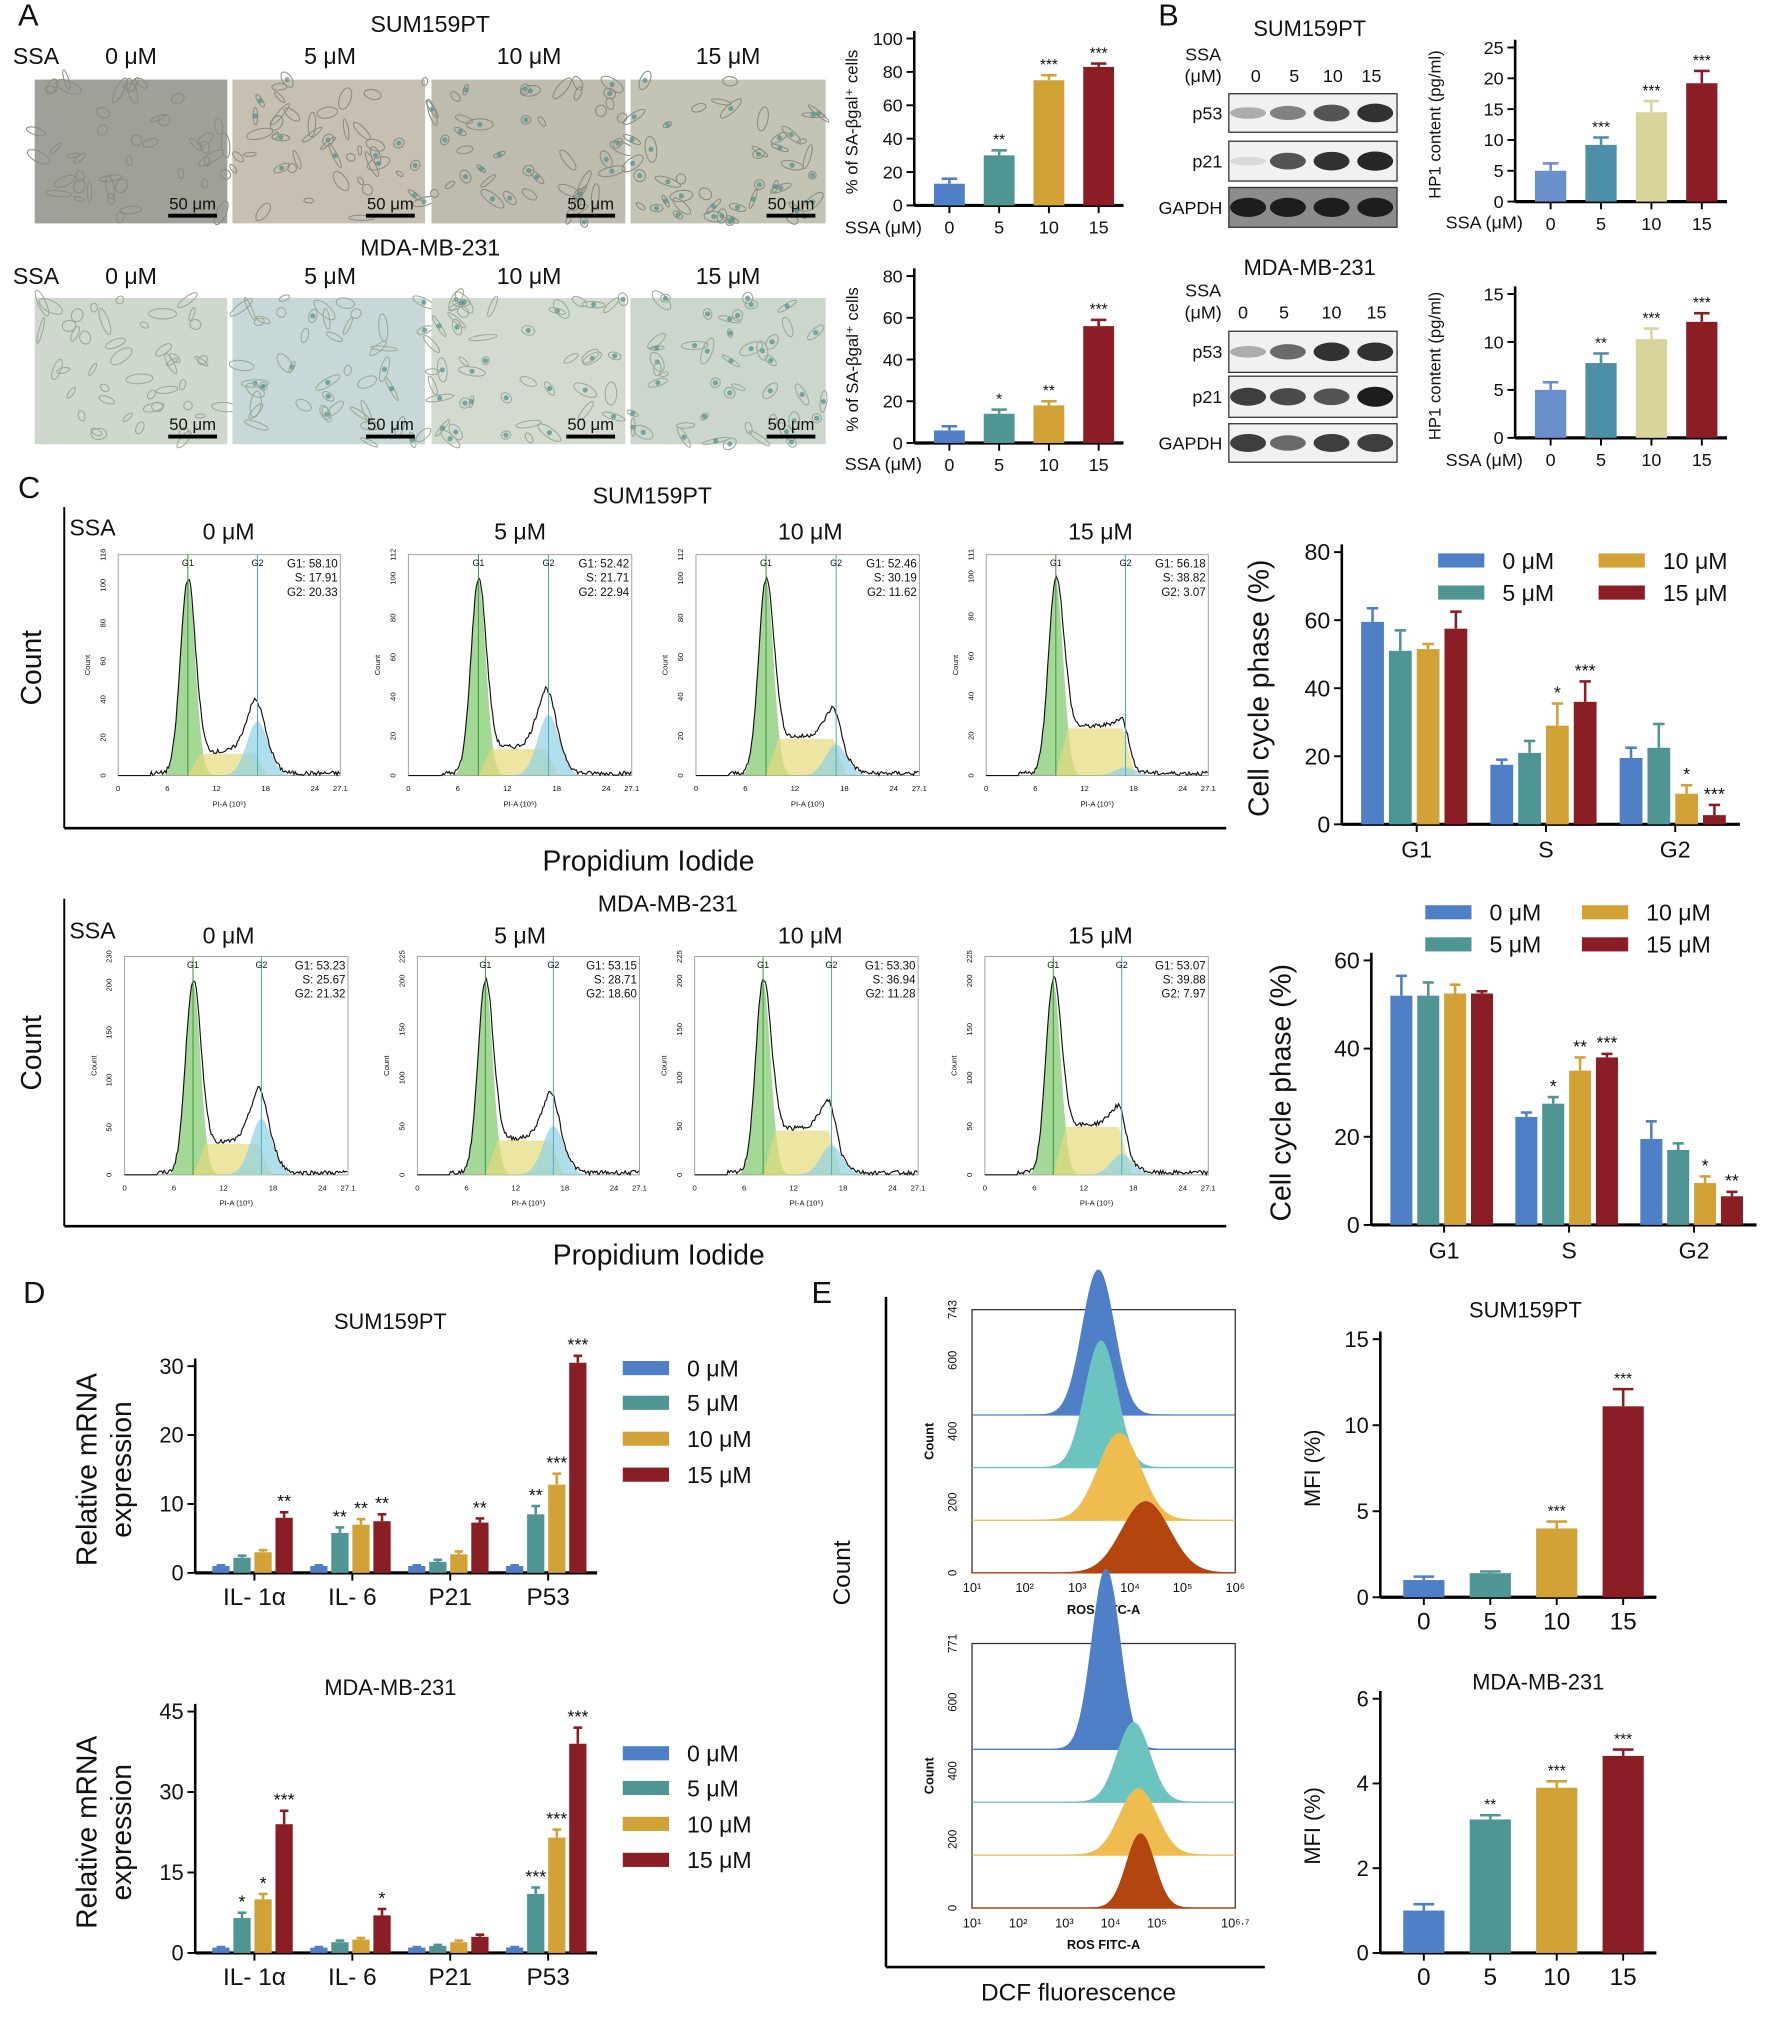  What do you see at coordinates (611, 995) in the screenshot?
I see `phase-stat: G2: 18.60` at bounding box center [611, 995].